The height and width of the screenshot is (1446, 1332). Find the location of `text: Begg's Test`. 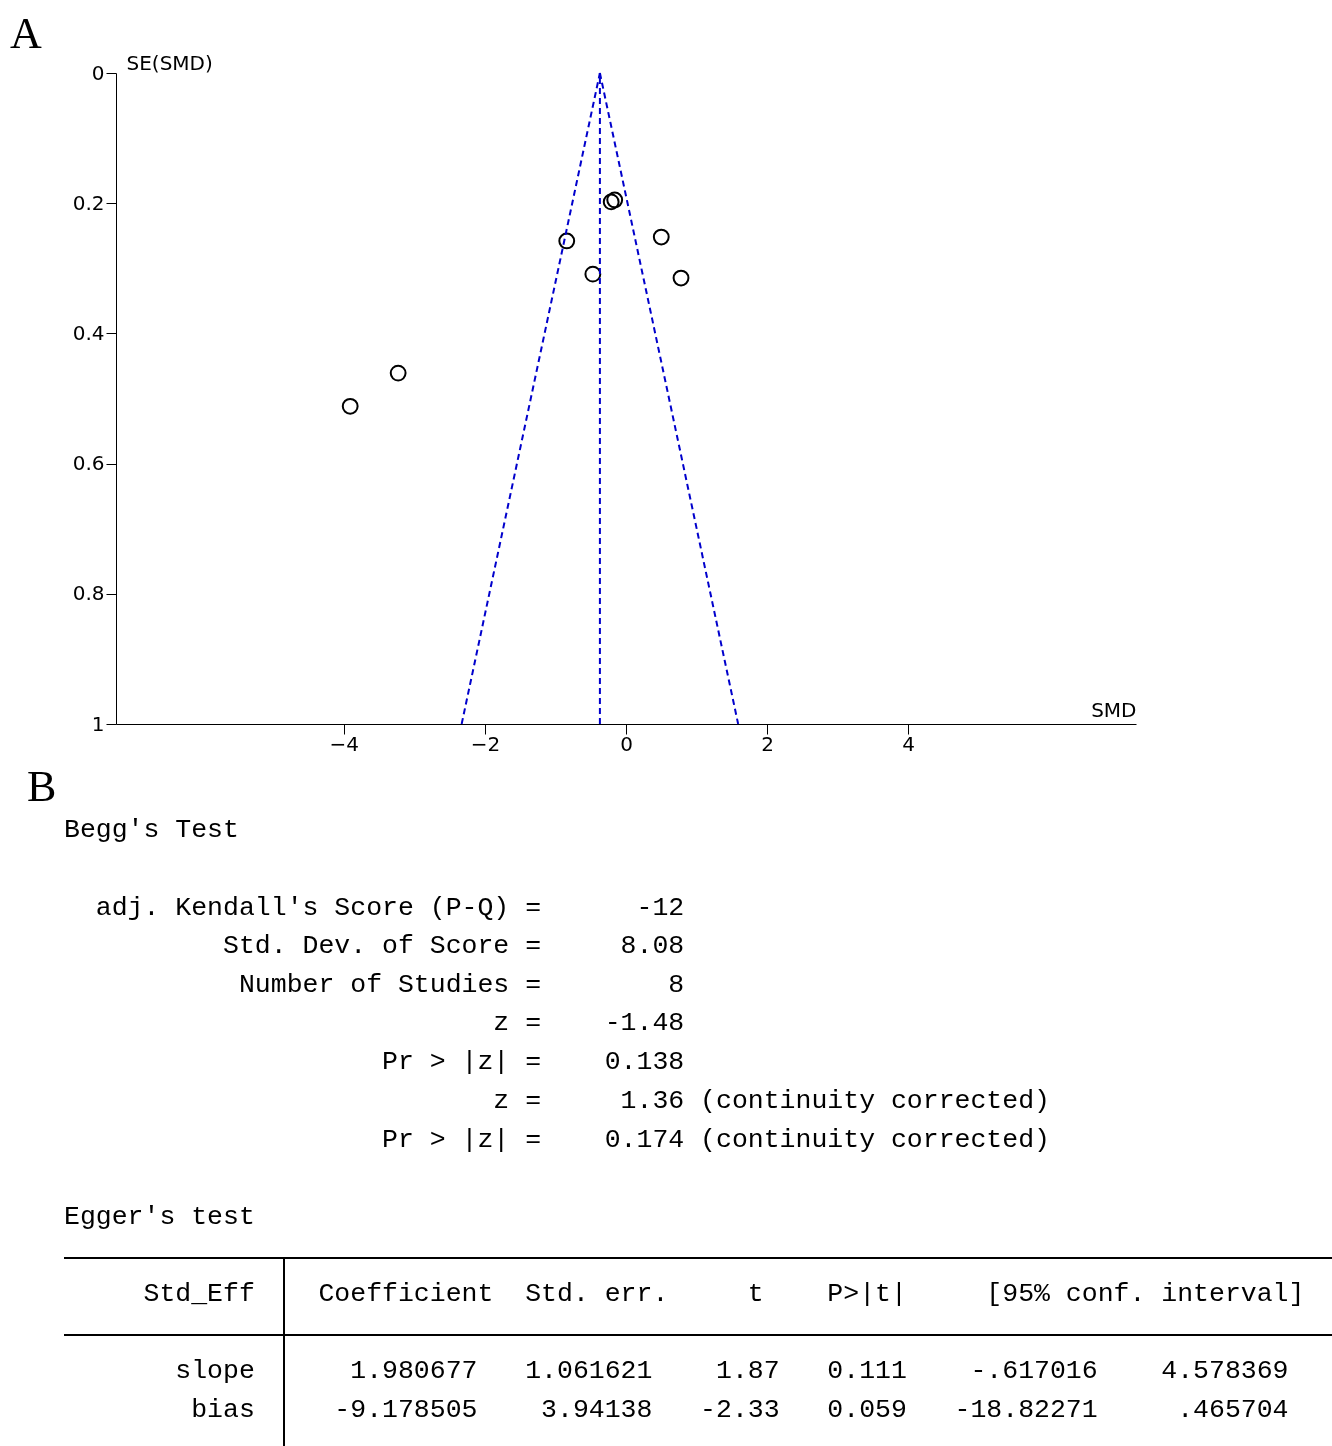

text: Begg's Test is located at coordinates (151, 830).